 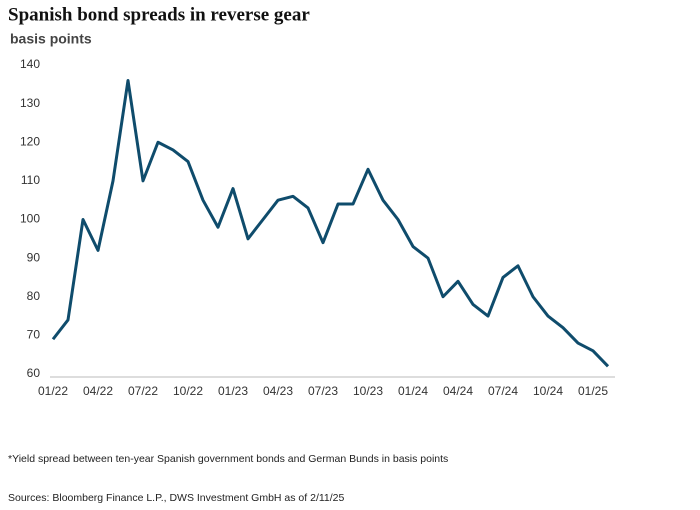 I want to click on chart-subtitle: basis points, so click(x=51, y=39).